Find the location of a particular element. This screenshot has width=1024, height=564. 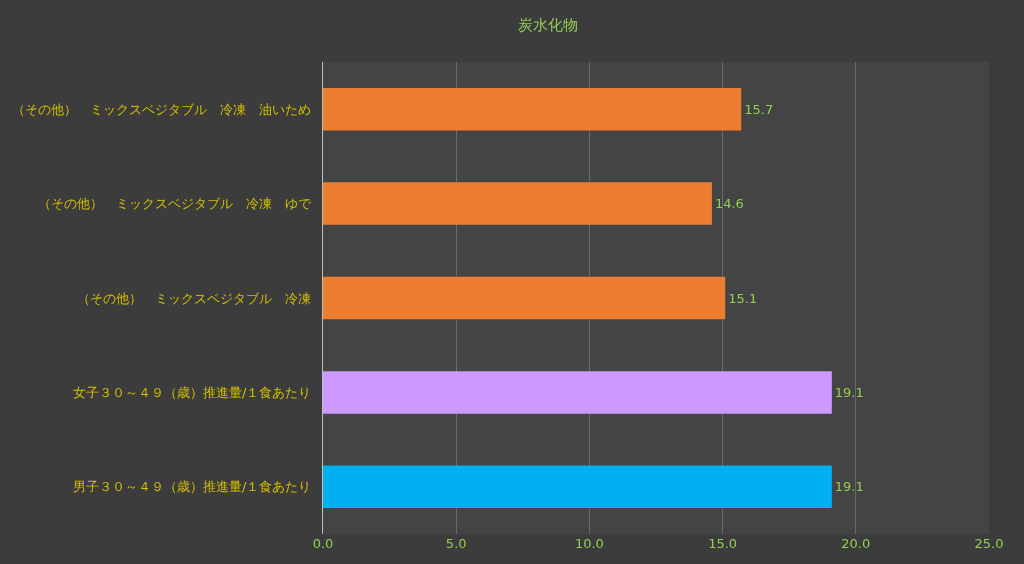

data-label: 15.7 is located at coordinates (759, 109).